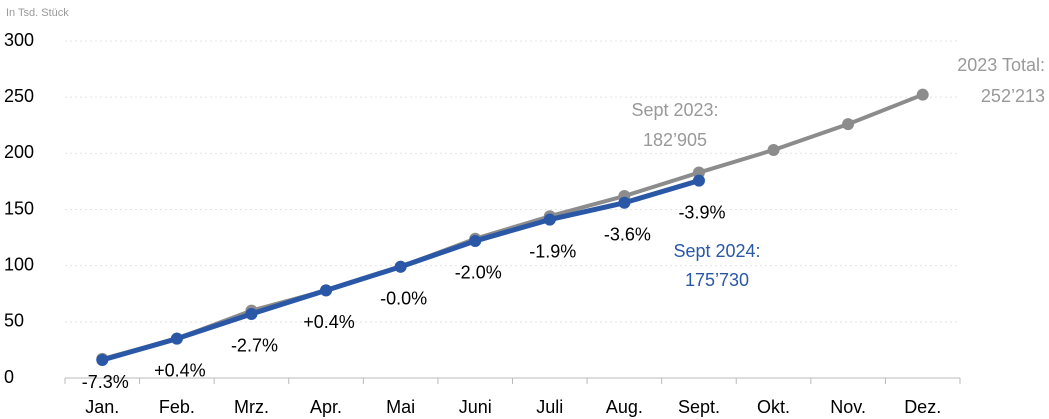  Describe the element at coordinates (549, 407) in the screenshot. I see `x-tick-label: Juli` at that location.